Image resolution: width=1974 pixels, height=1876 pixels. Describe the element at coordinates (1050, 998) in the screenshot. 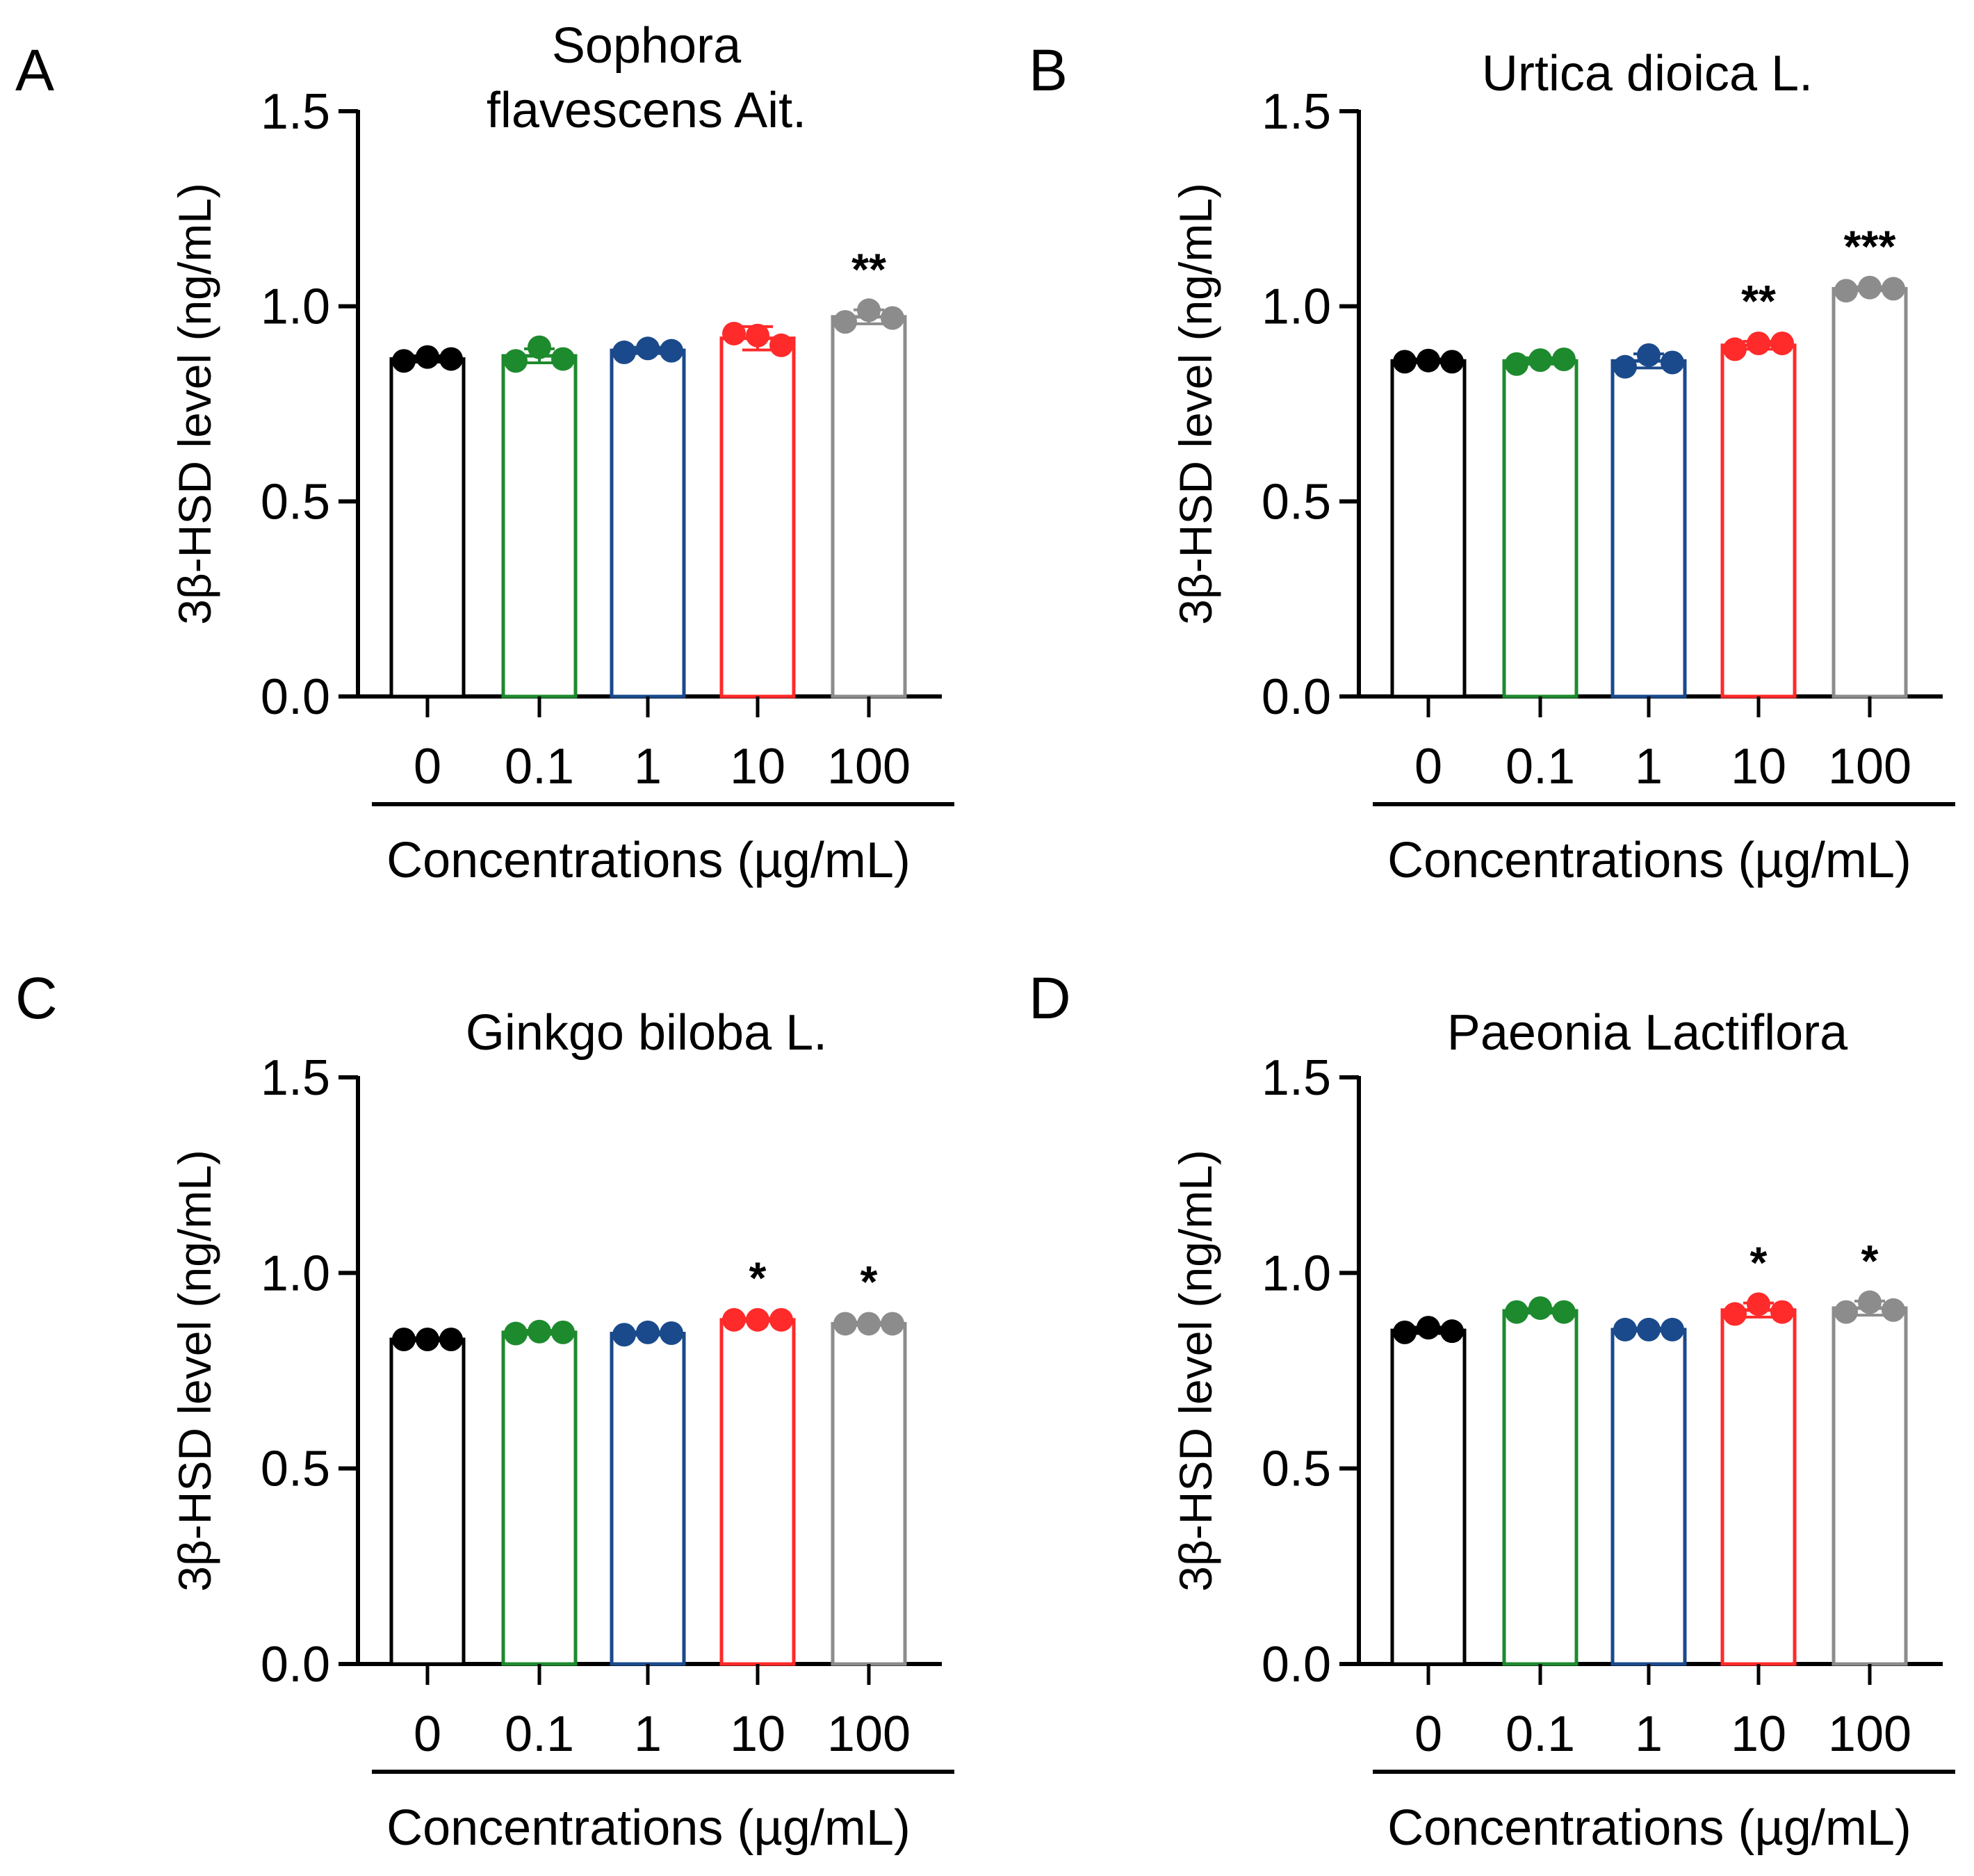

I see `panel-letter: D` at that location.